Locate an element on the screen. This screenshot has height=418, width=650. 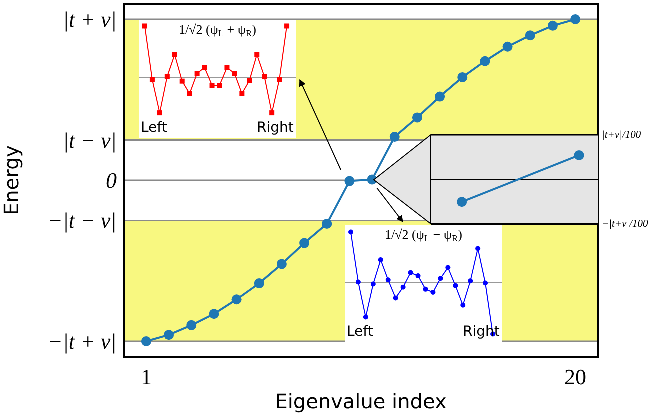
y-axis-title: Energy is located at coordinates (12, 180).